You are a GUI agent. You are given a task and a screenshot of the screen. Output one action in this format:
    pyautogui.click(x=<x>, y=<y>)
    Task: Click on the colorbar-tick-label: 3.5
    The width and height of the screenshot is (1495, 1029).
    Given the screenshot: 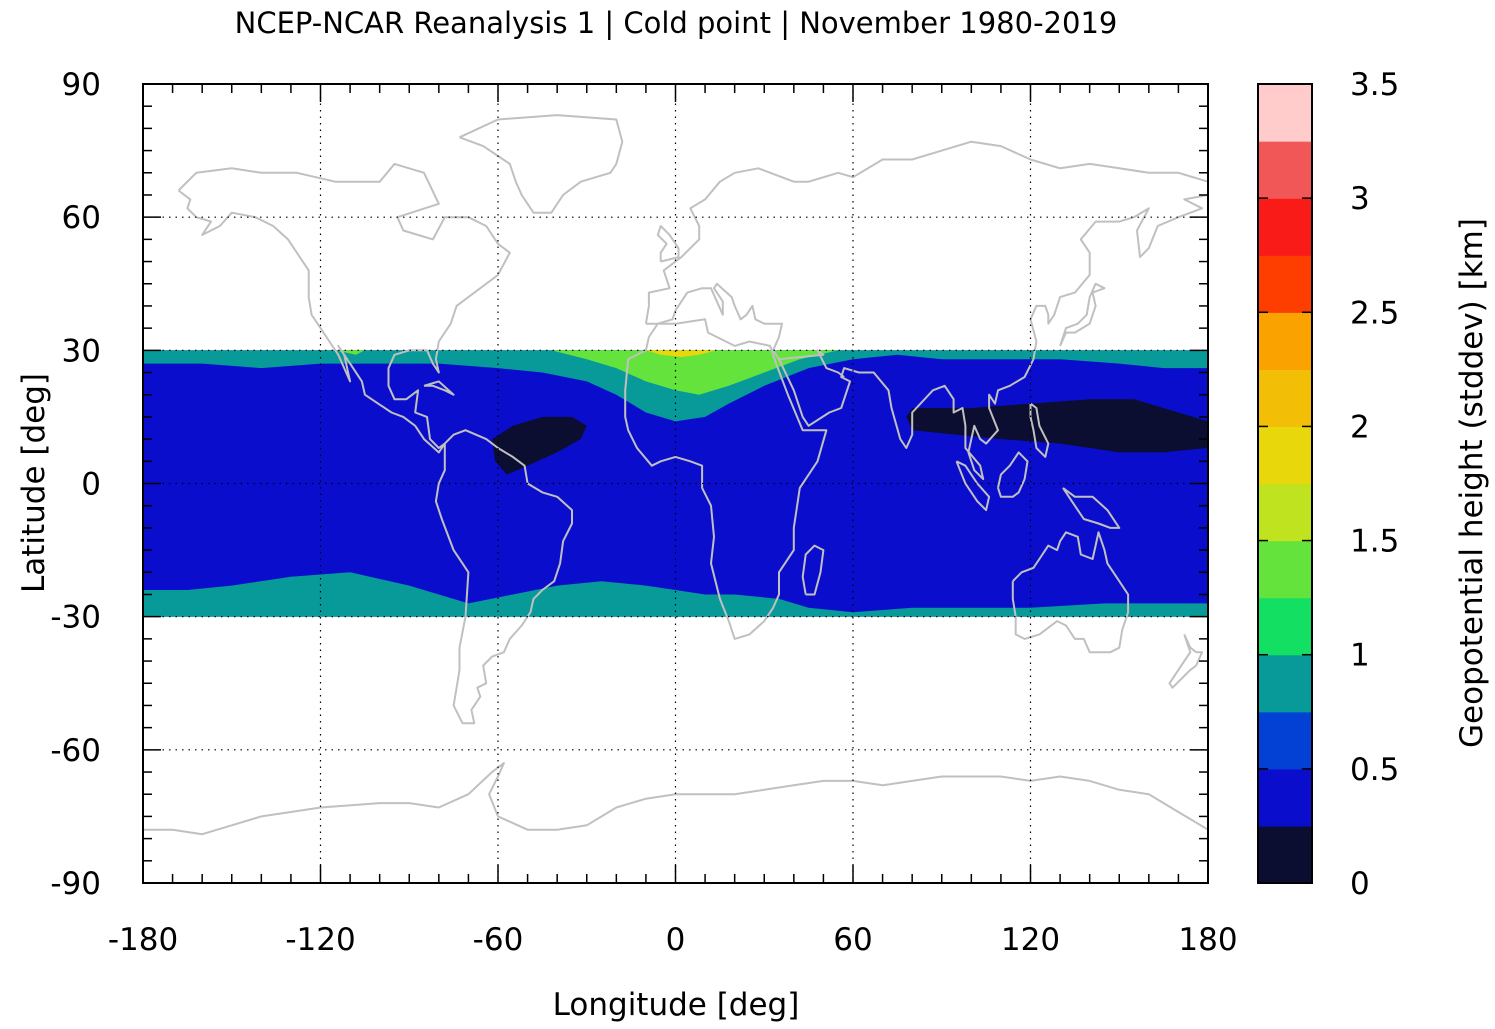 What is the action you would take?
    pyautogui.click(x=1374, y=85)
    